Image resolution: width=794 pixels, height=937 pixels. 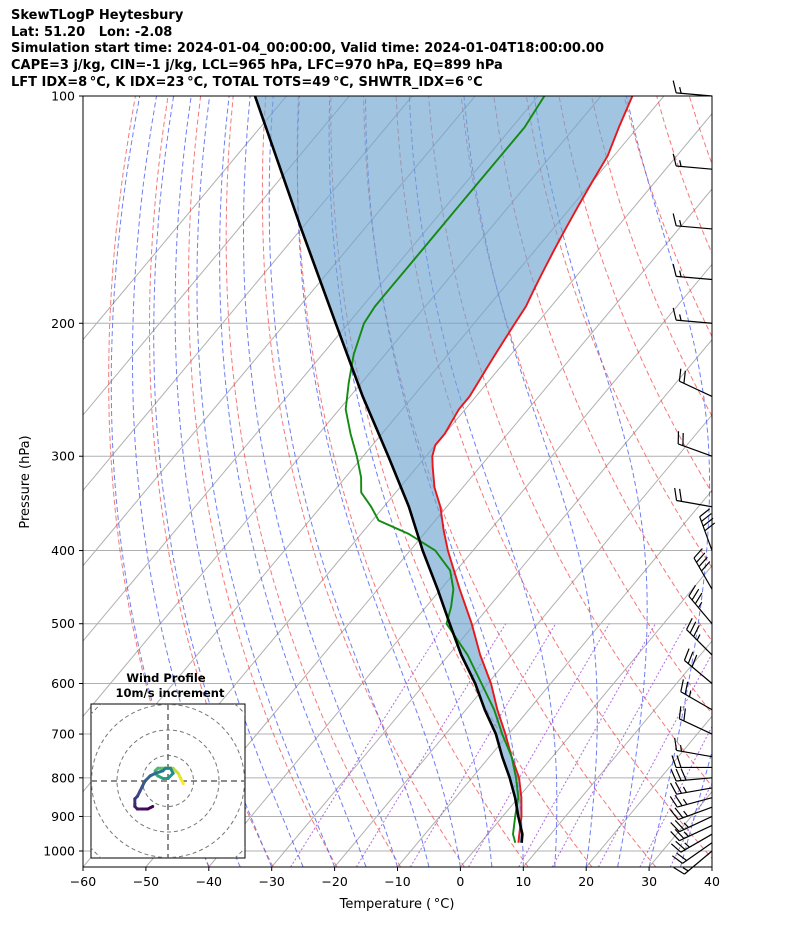 I want to click on isotherm-line, so click(x=586, y=715).